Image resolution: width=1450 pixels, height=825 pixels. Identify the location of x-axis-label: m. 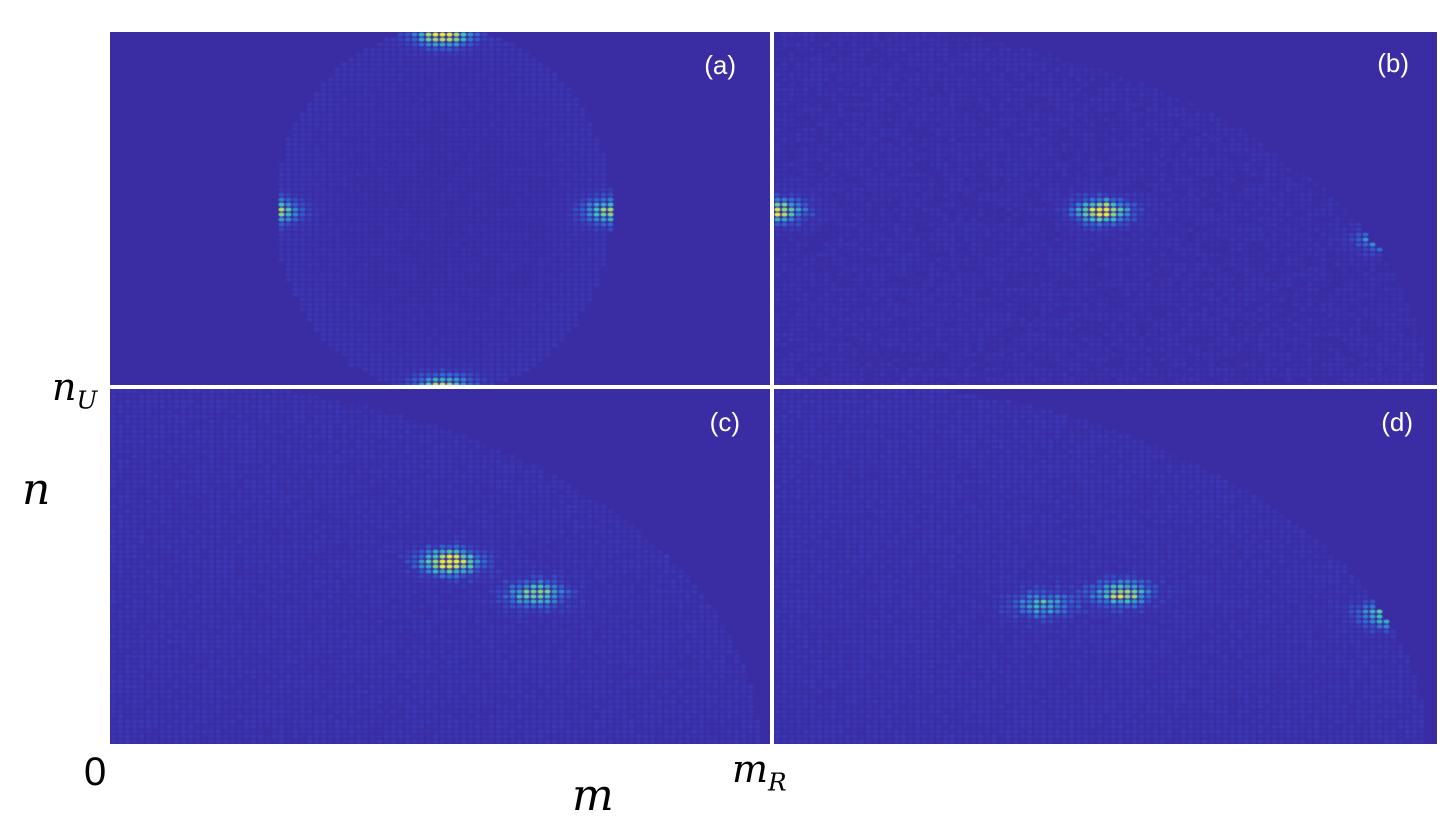
(593, 795).